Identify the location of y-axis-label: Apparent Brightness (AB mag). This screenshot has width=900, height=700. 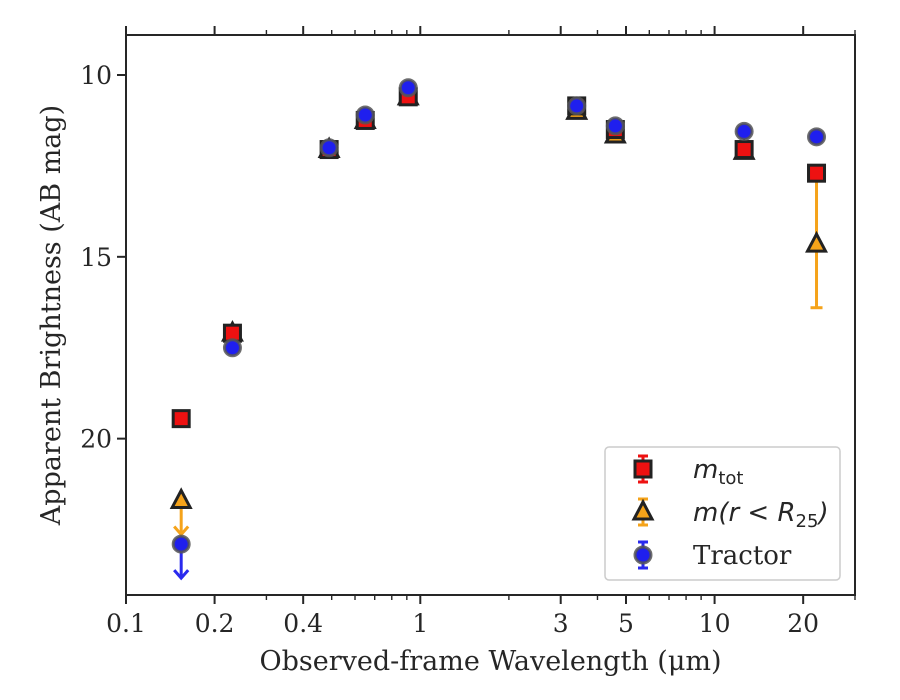
(51, 315).